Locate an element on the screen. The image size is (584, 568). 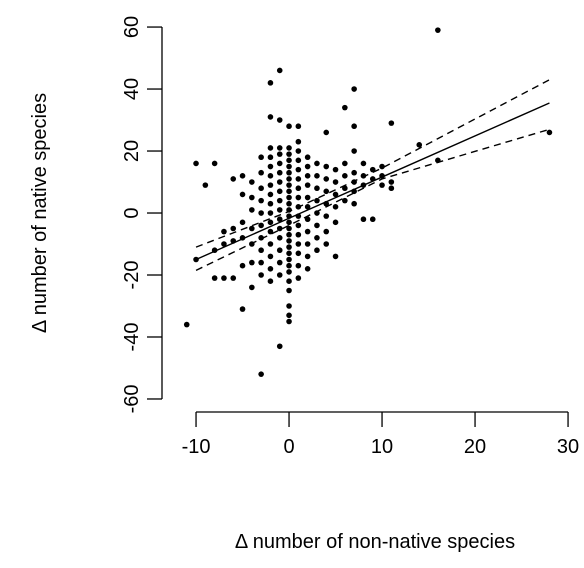
y-tick-label: 0 is located at coordinates (132, 212).